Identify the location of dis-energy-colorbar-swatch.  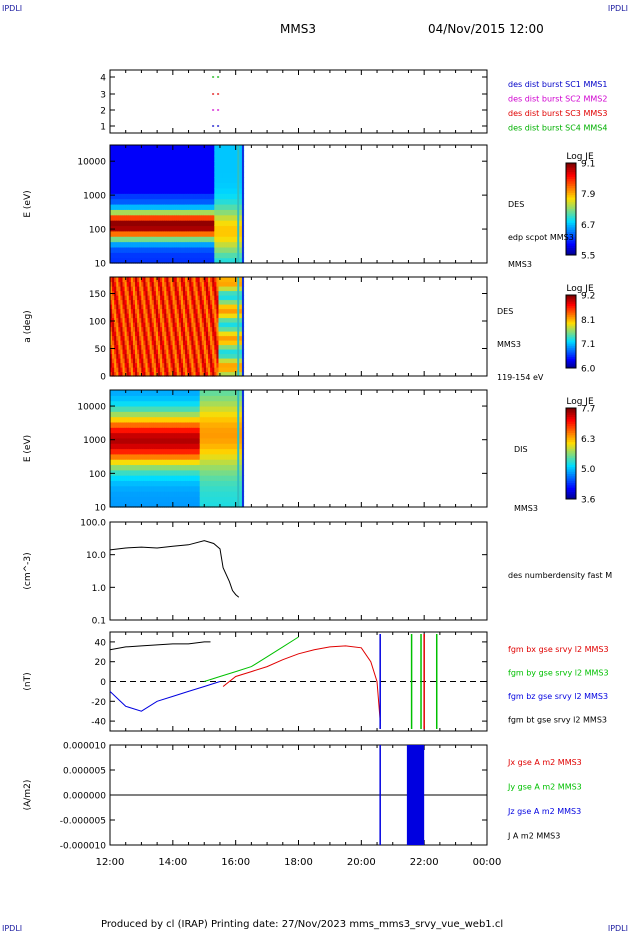
(571, 418).